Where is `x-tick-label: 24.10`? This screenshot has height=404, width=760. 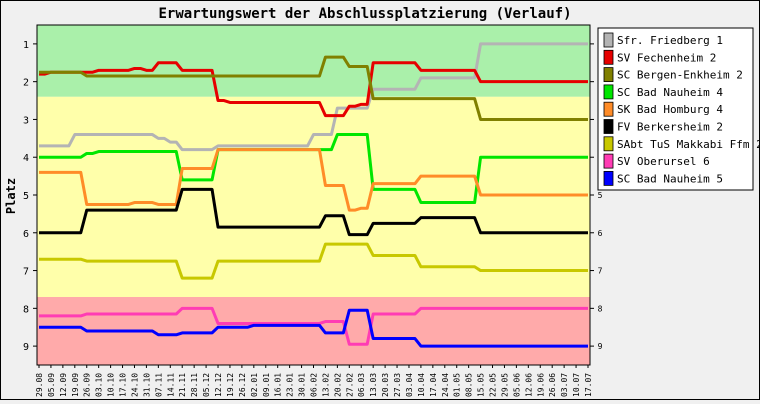 x-tick-label: 24.10 is located at coordinates (134, 385).